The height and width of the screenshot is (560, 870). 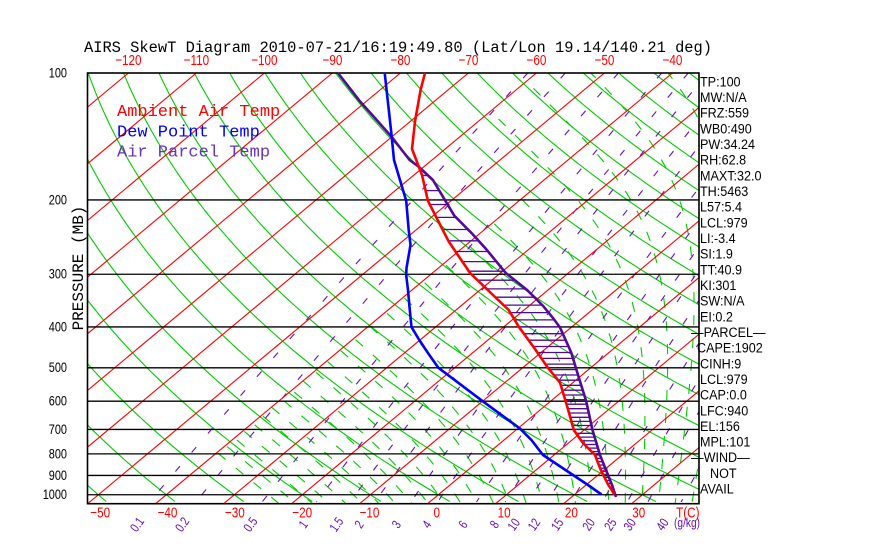 What do you see at coordinates (663, 525) in the screenshot?
I see `svg-text: 40` at bounding box center [663, 525].